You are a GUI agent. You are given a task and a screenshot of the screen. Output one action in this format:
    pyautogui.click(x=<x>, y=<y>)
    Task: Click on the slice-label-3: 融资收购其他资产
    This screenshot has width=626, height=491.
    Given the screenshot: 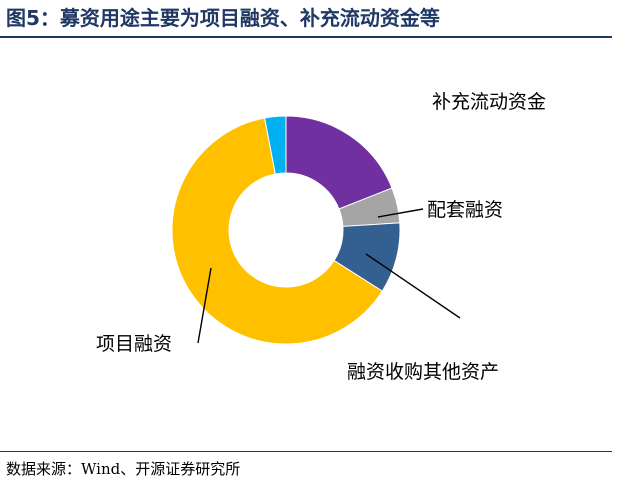 What is the action you would take?
    pyautogui.click(x=423, y=372)
    